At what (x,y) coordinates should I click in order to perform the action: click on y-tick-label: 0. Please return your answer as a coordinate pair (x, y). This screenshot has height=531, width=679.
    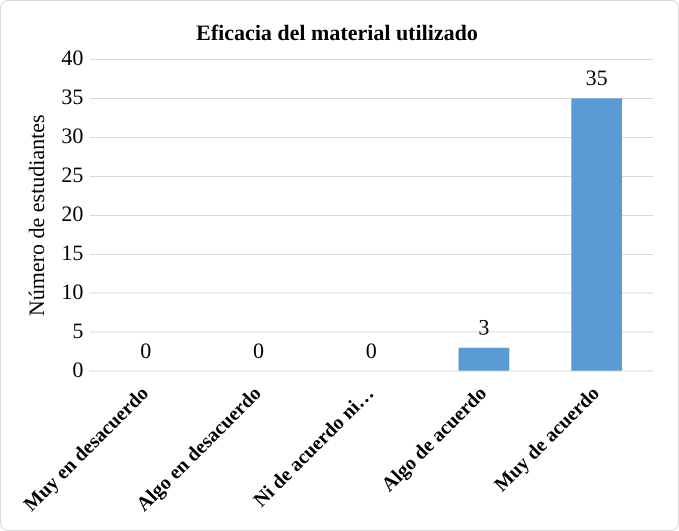
    Looking at the image, I should click on (78, 369).